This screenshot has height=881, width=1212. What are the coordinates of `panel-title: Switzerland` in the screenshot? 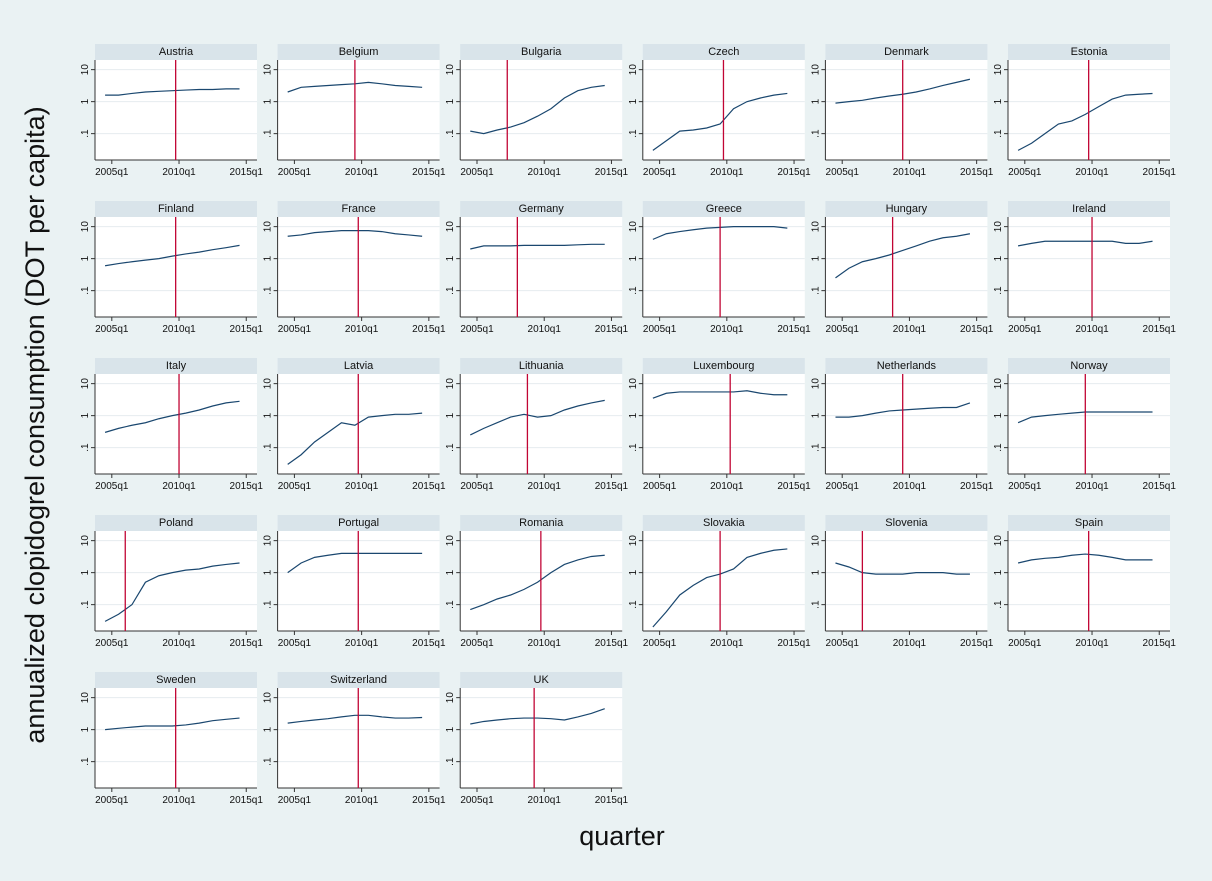 It's located at (358, 680).